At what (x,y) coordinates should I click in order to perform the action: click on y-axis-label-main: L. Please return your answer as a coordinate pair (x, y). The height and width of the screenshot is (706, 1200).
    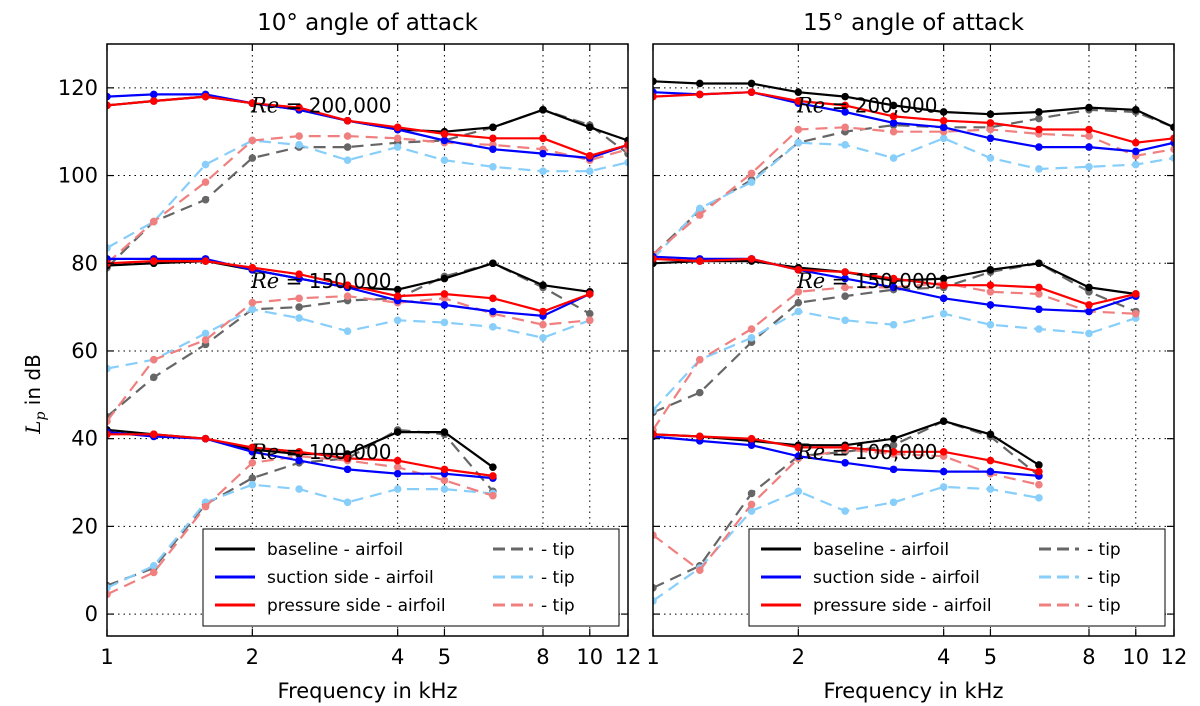
    Looking at the image, I should click on (33, 428).